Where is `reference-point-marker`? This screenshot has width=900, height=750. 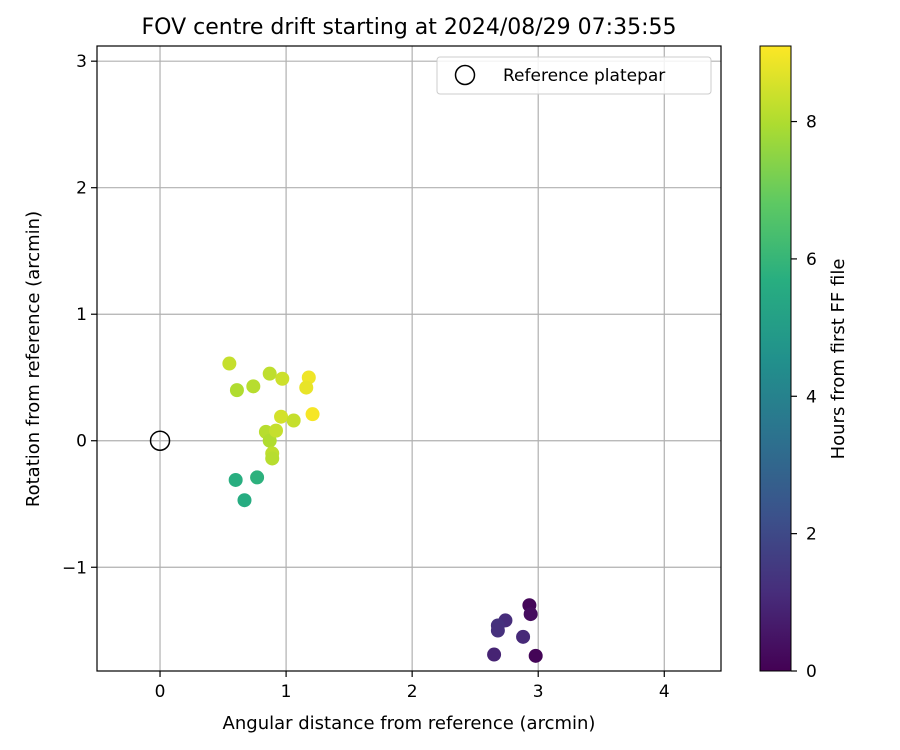 reference-point-marker is located at coordinates (160, 440).